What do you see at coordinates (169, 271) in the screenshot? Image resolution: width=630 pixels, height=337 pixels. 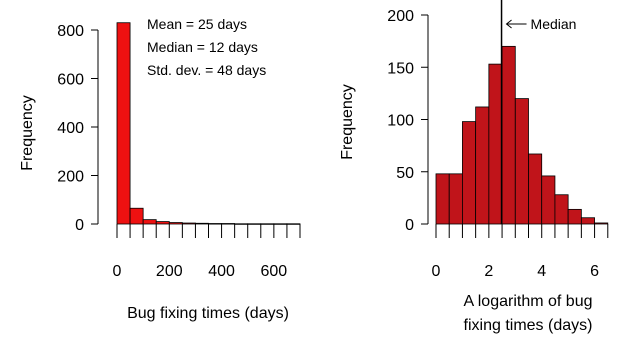 I see `left-x-tick-label: 200` at bounding box center [169, 271].